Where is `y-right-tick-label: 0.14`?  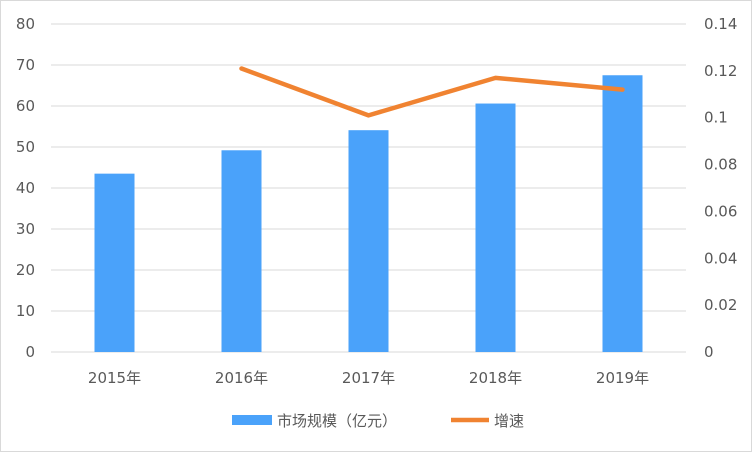 y-right-tick-label: 0.14 is located at coordinates (720, 24).